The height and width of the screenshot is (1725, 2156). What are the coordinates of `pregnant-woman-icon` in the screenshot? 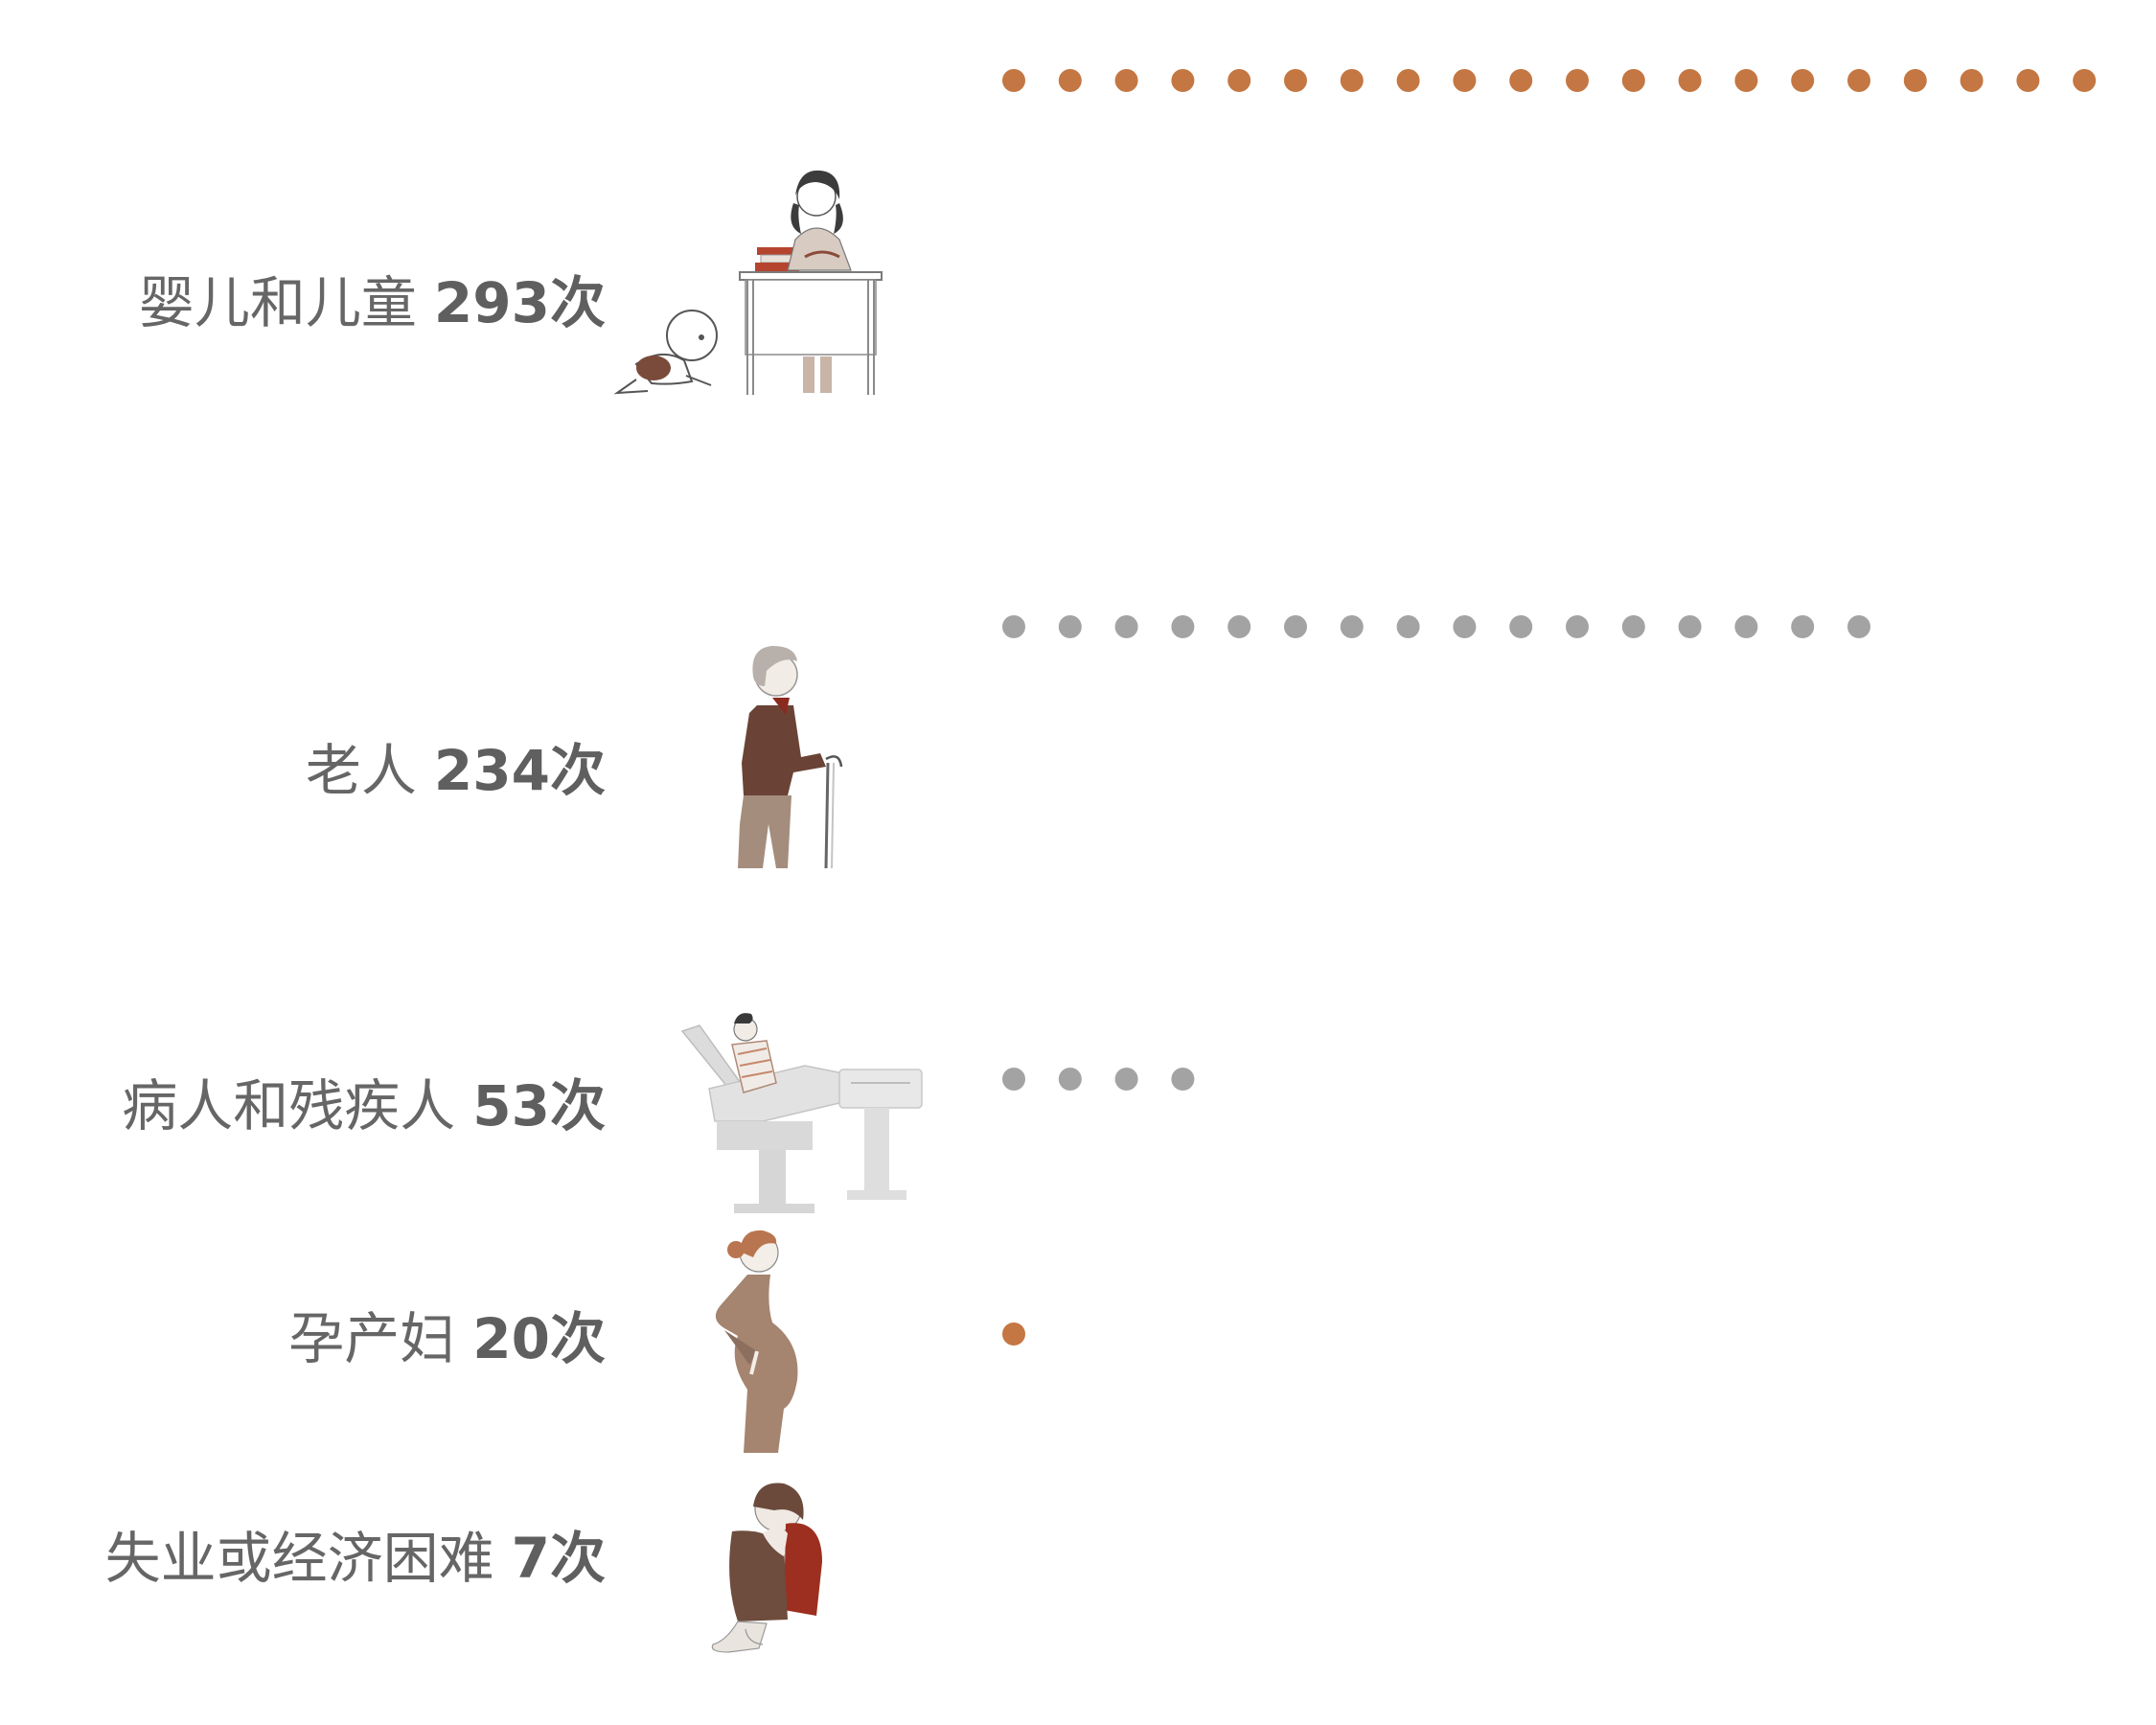 It's located at (756, 1341).